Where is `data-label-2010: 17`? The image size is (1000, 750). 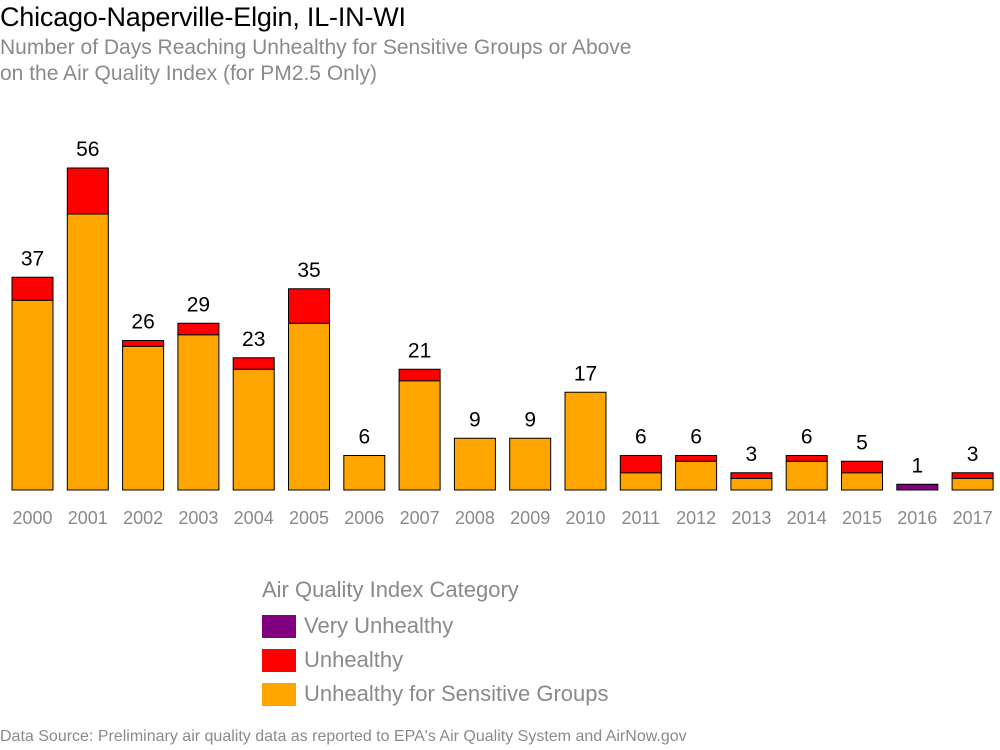 data-label-2010: 17 is located at coordinates (585, 373).